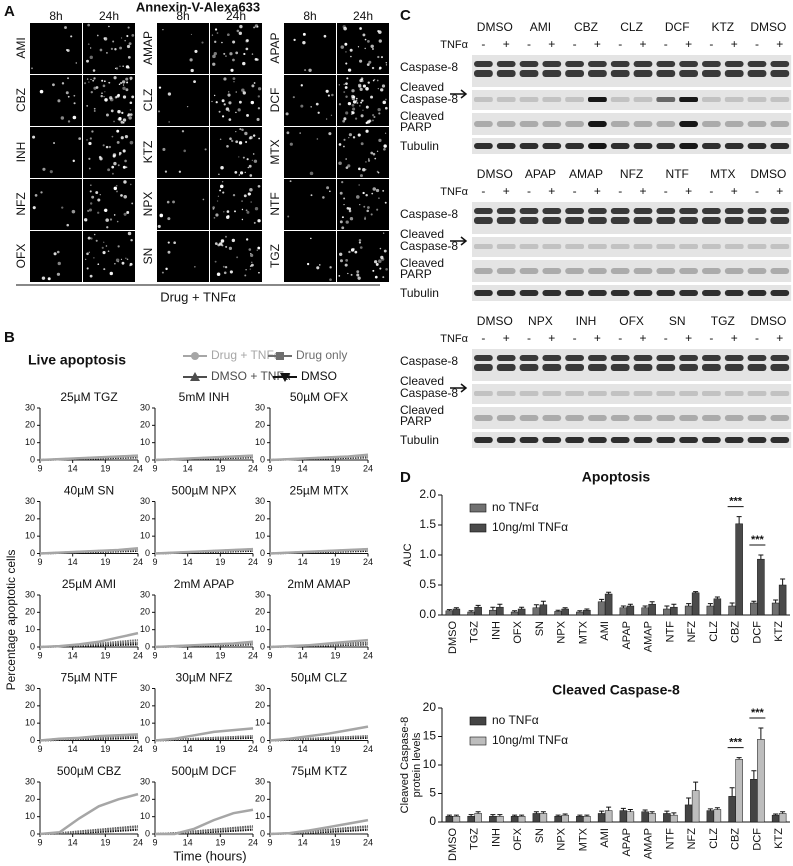 The height and width of the screenshot is (866, 793). What do you see at coordinates (262, 459) in the screenshot?
I see `y-tick-label: 0` at bounding box center [262, 459].